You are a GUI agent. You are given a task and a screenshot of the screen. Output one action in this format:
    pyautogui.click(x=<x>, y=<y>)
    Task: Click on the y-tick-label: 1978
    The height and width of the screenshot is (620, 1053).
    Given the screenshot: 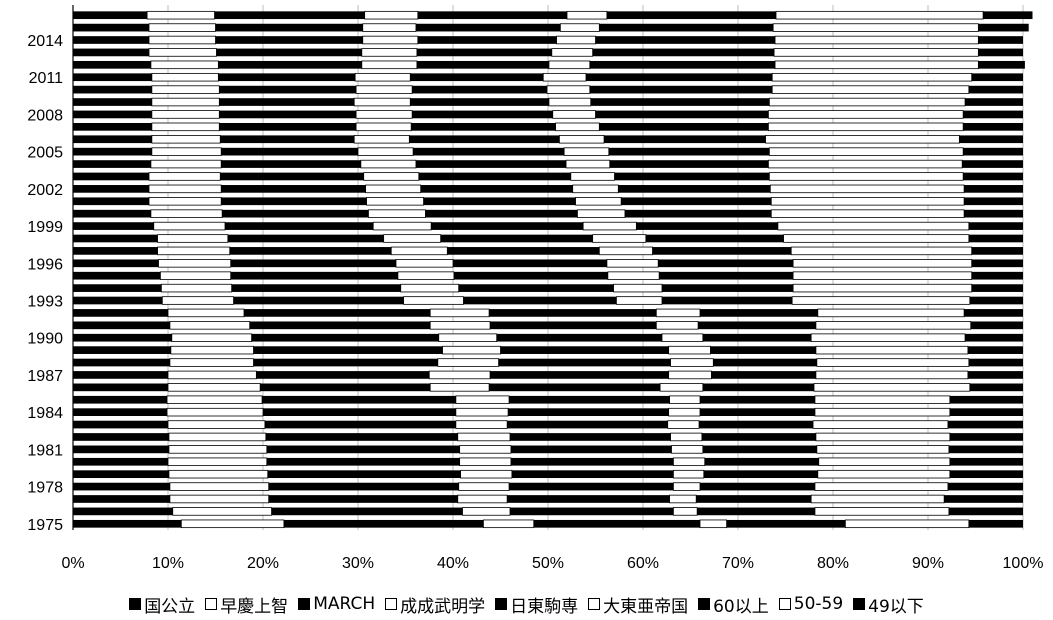 What is the action you would take?
    pyautogui.click(x=45, y=488)
    